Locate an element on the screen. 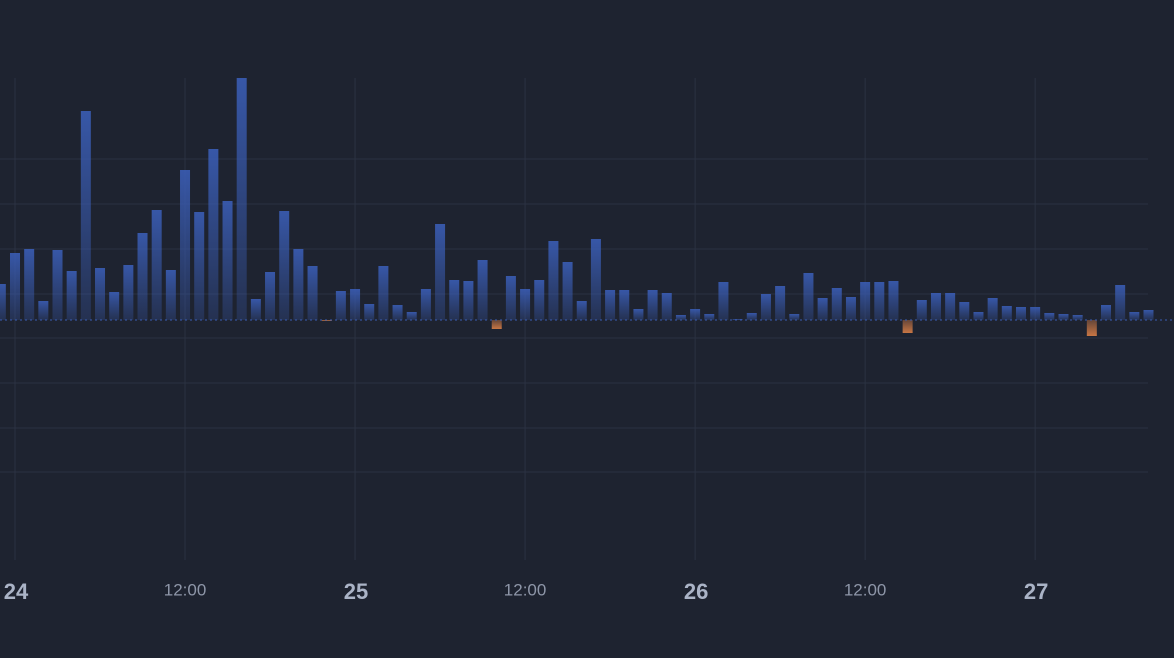 The height and width of the screenshot is (658, 1174). x-tick-label: 26 is located at coordinates (696, 591).